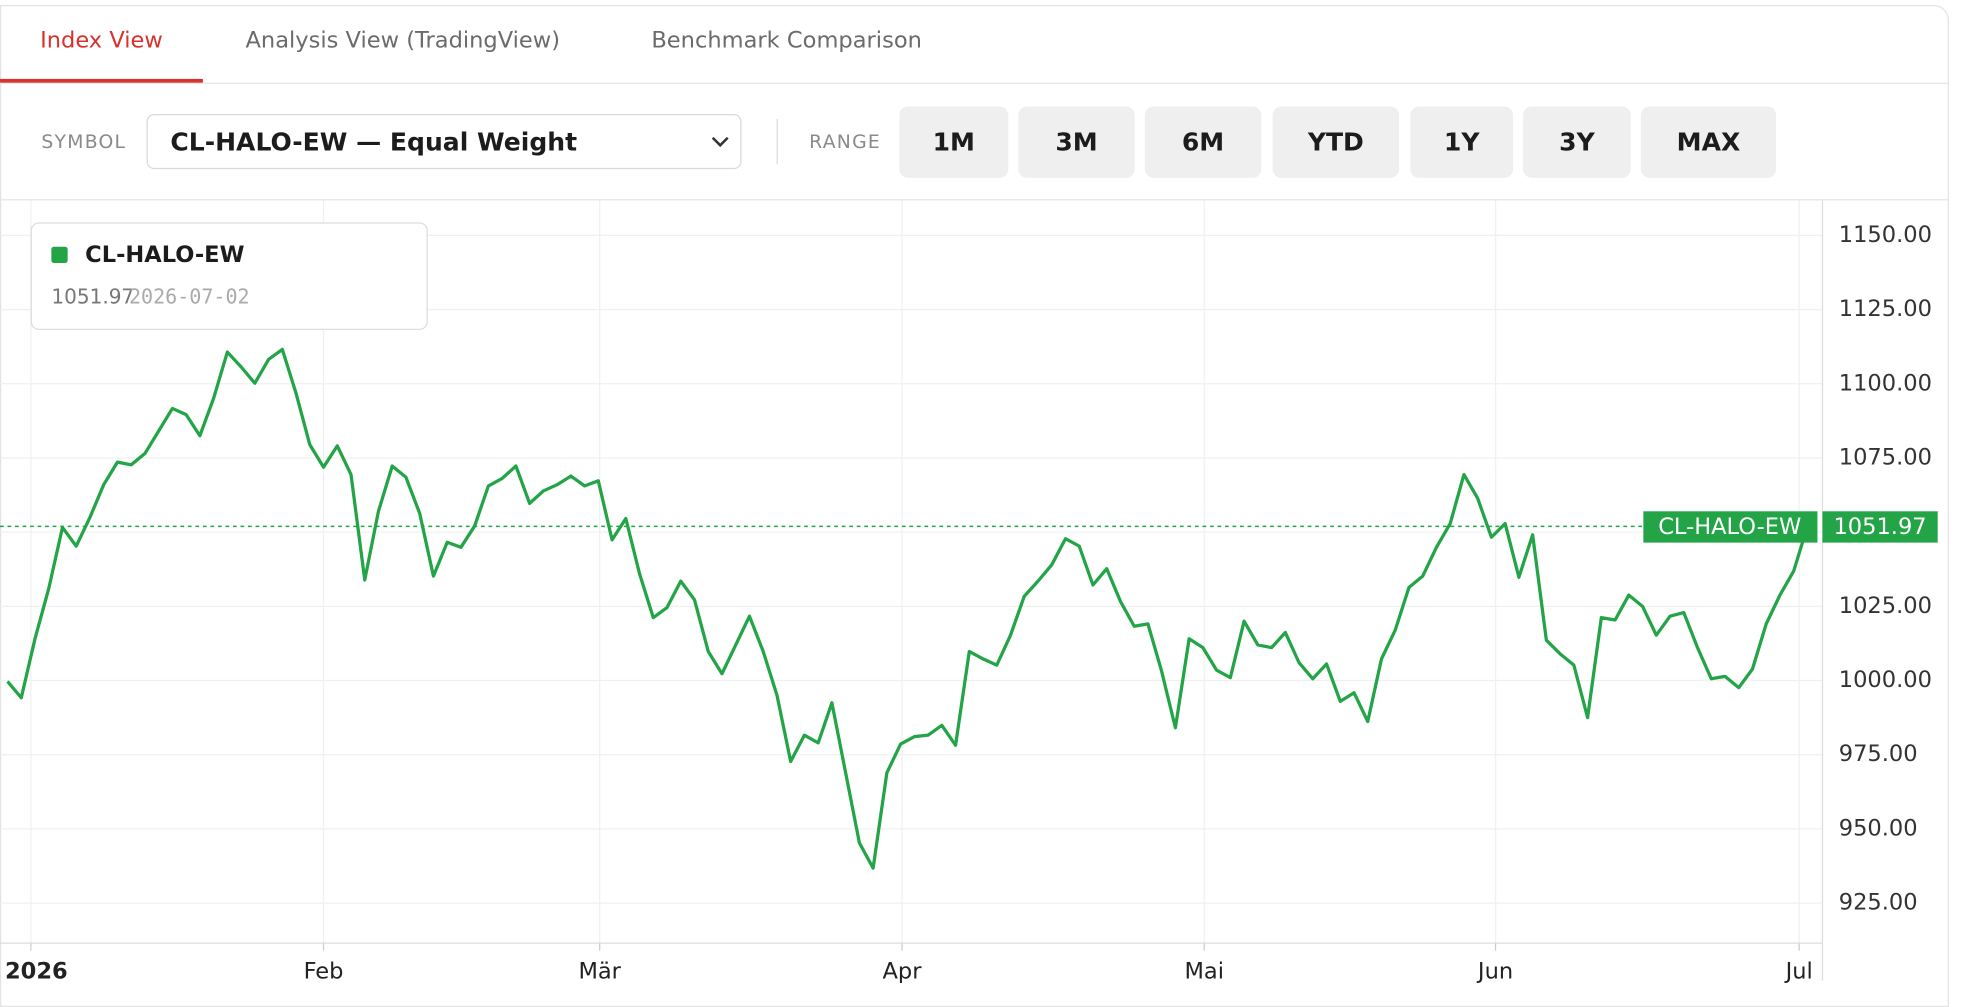  What do you see at coordinates (164, 255) in the screenshot?
I see `legend-name: CL-HALO-EW` at bounding box center [164, 255].